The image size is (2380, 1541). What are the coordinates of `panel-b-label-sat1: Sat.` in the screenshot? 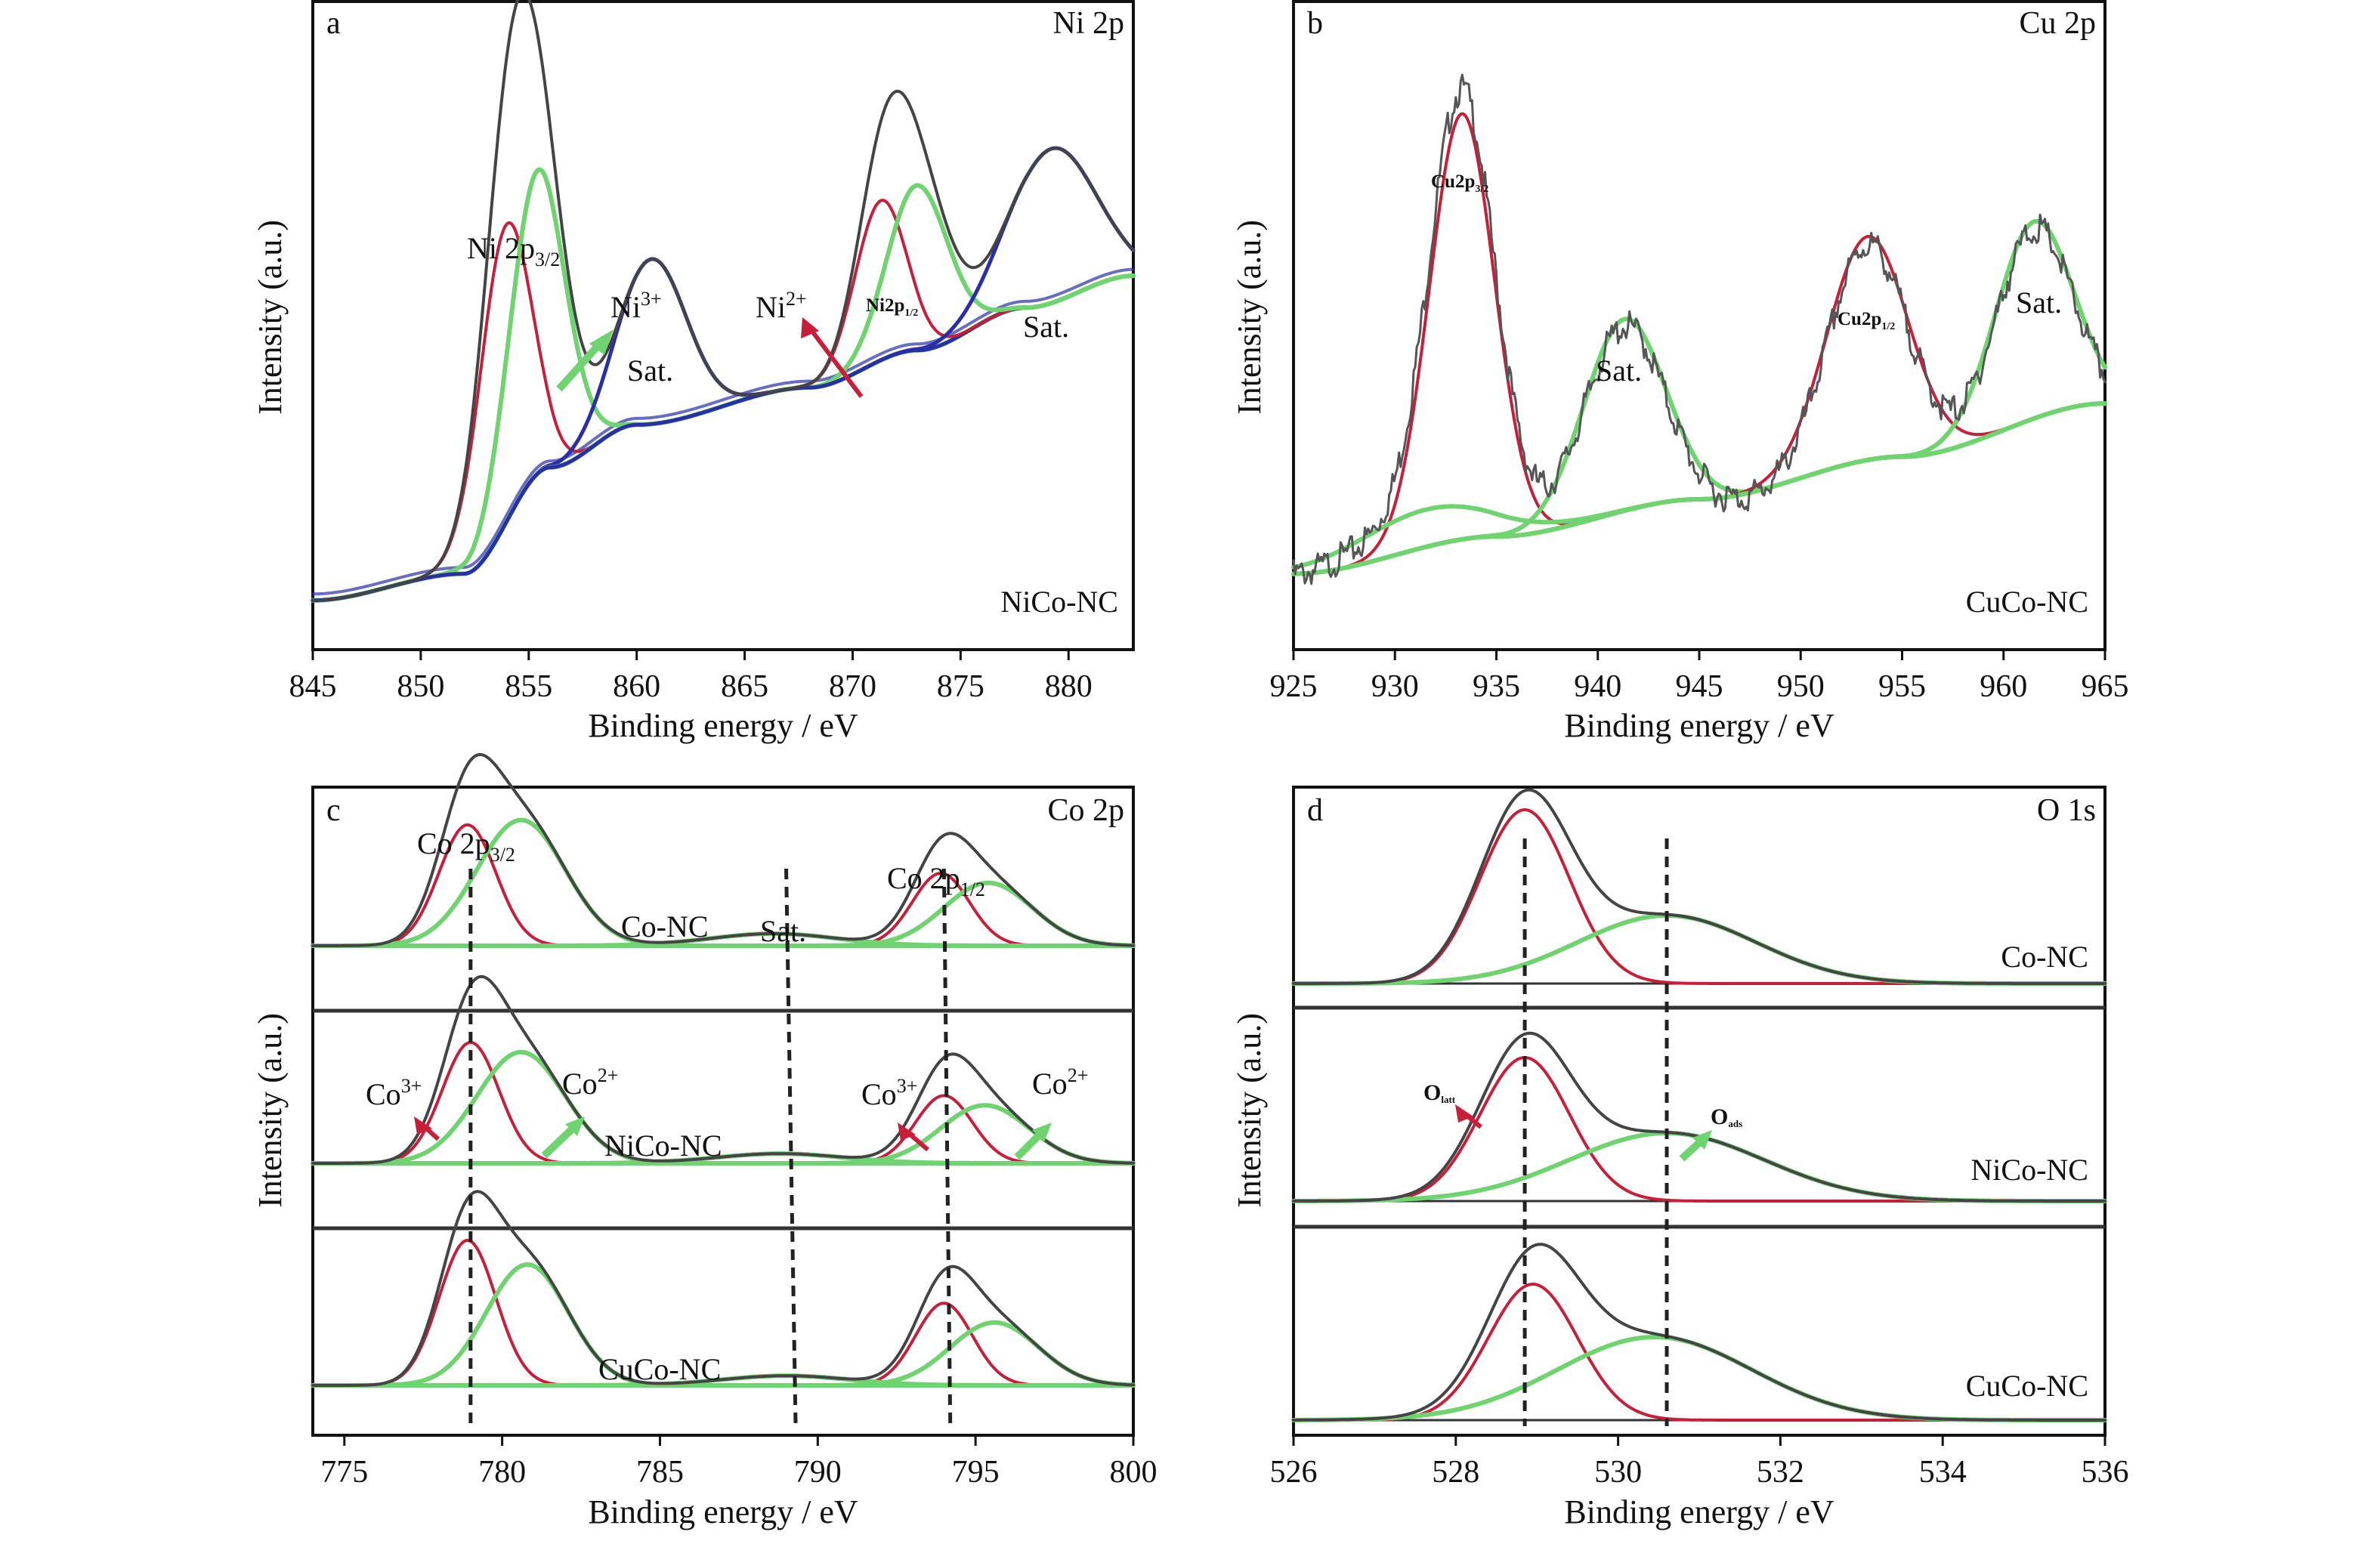 It's located at (1619, 371).